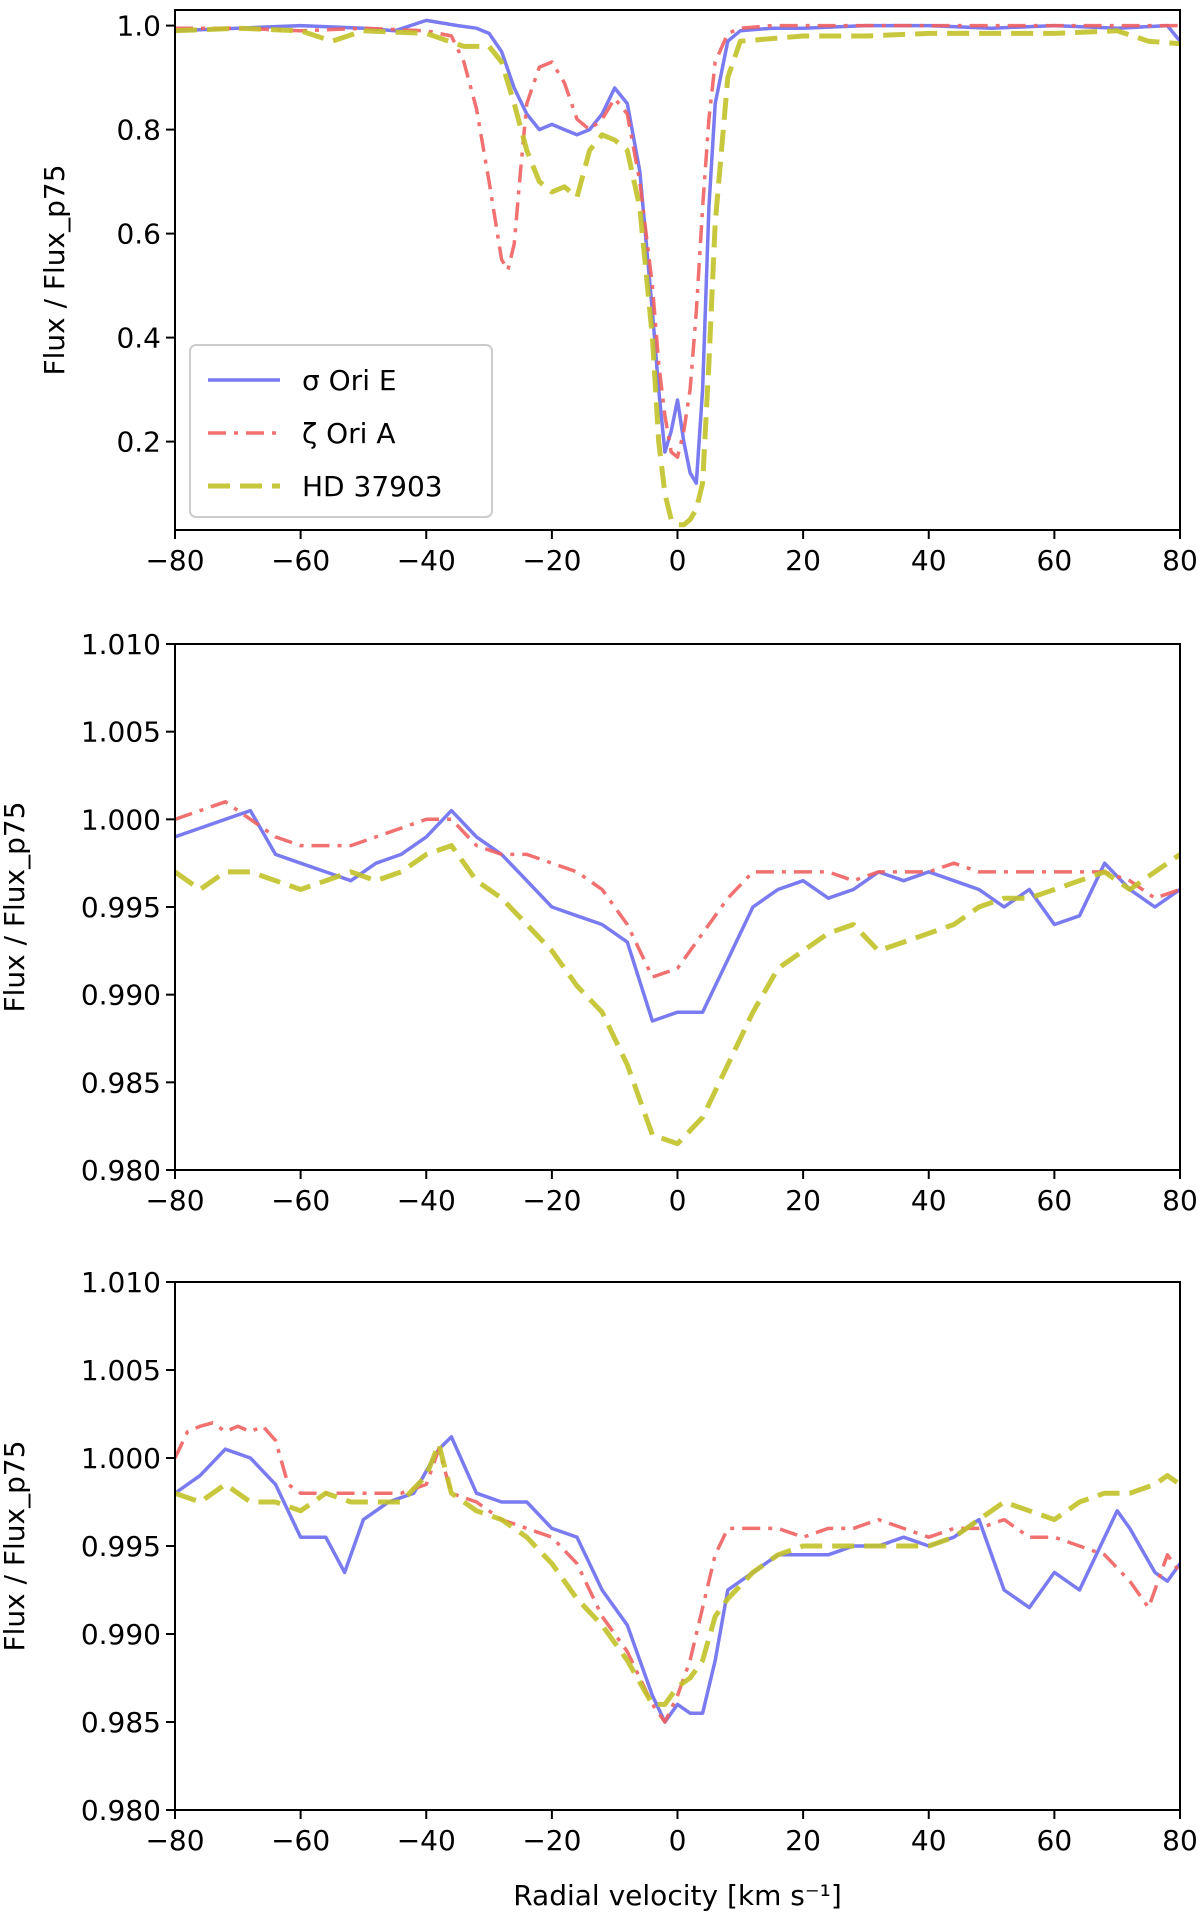 This screenshot has width=1200, height=1921. I want to click on y-tick-label: 0.6, so click(138, 234).